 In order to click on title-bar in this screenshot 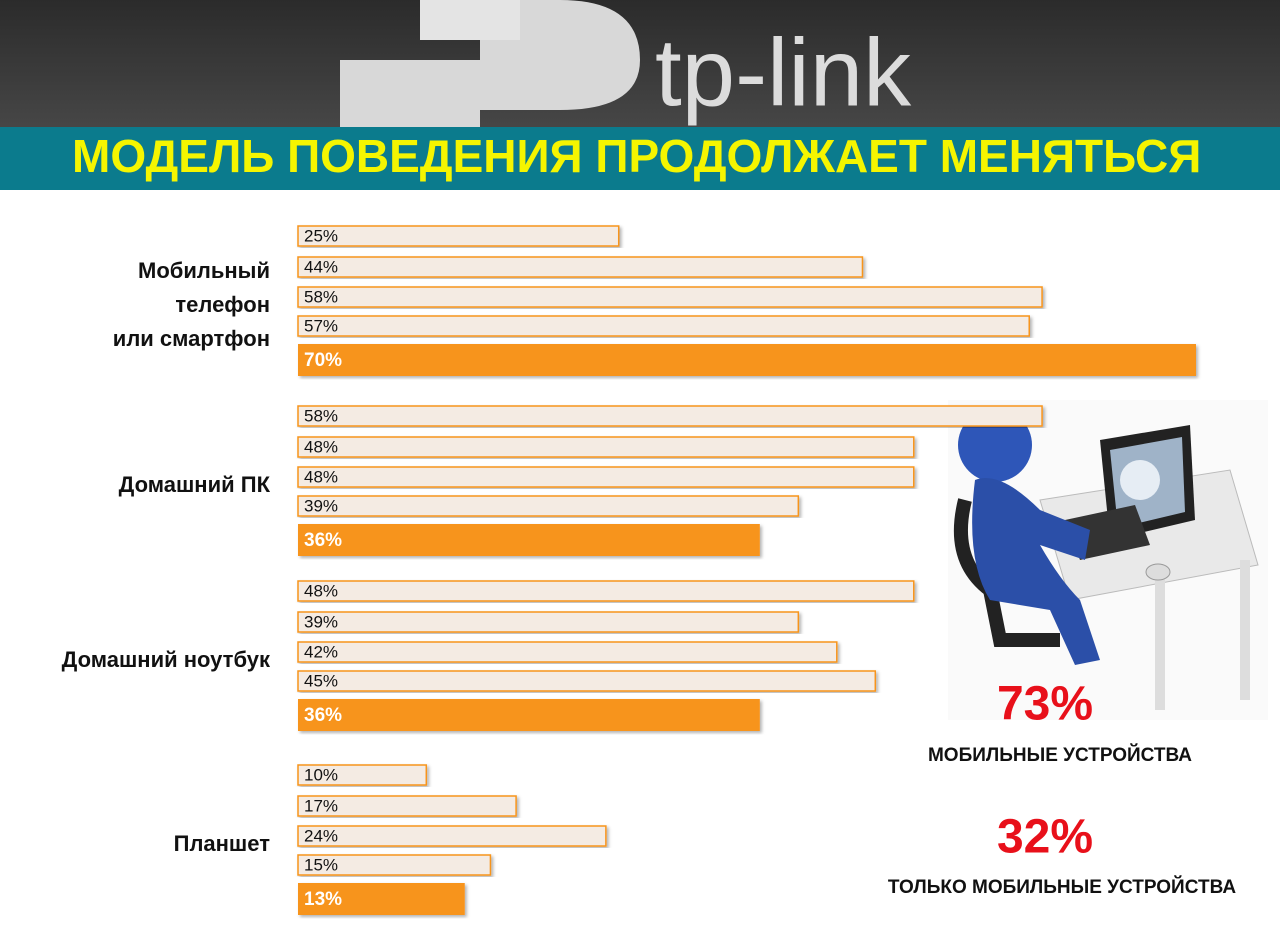, I will do `click(640, 158)`.